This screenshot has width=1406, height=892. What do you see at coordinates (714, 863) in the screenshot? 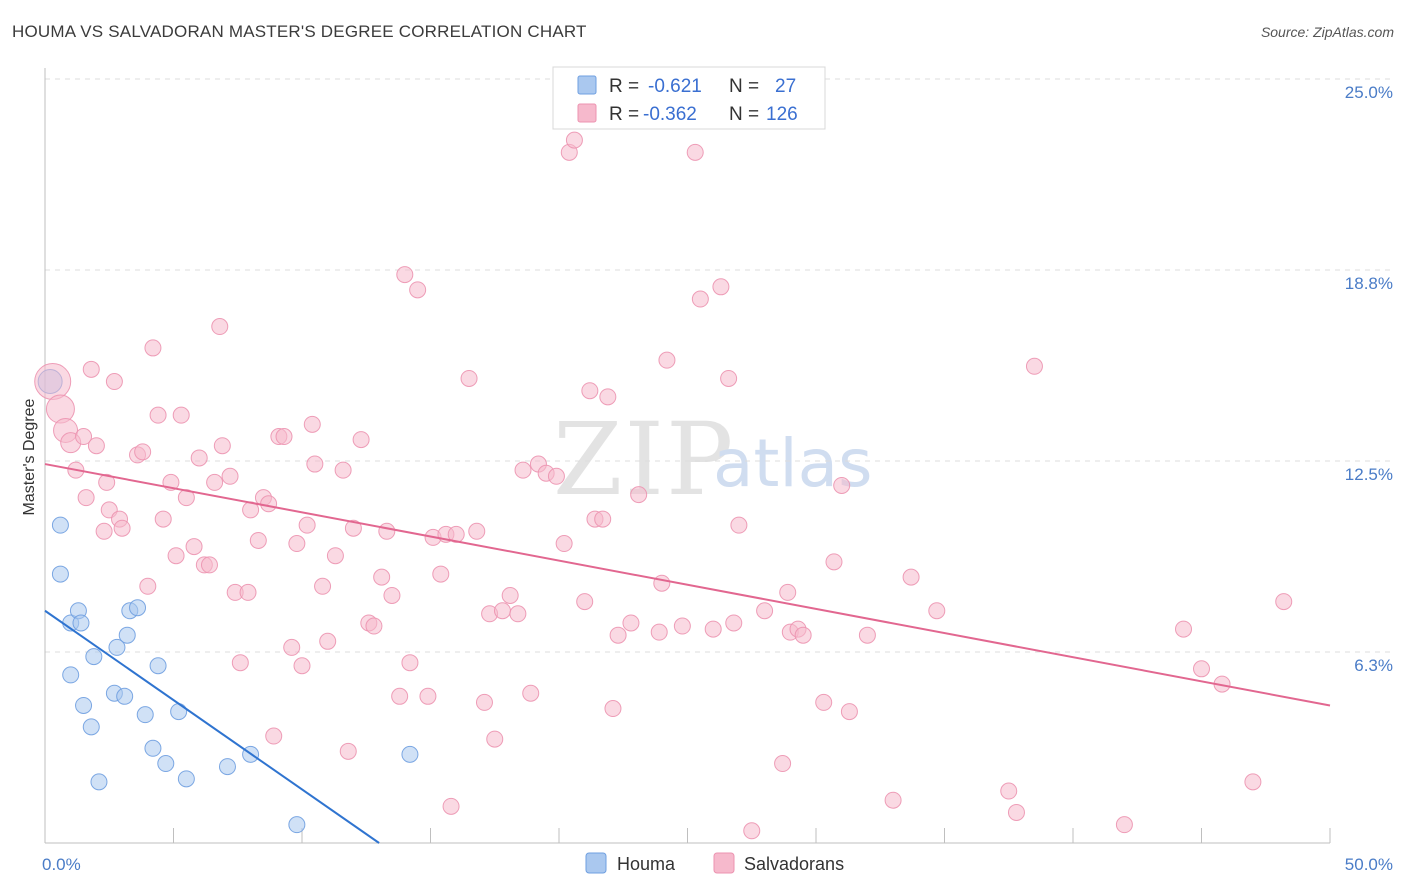
I see `series-legend: Houma Salvadorans` at bounding box center [714, 863].